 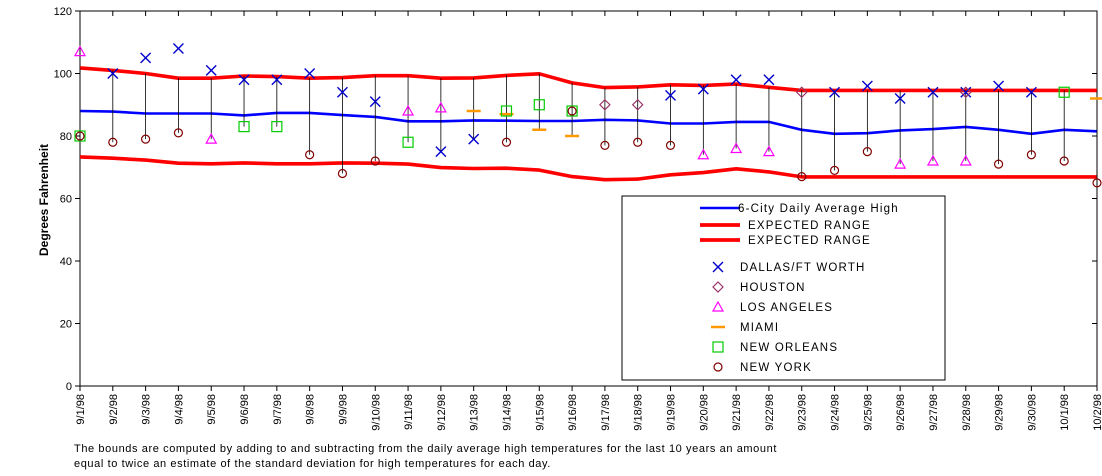 What do you see at coordinates (818, 209) in the screenshot?
I see `legend-label: 6-City Daily Average High` at bounding box center [818, 209].